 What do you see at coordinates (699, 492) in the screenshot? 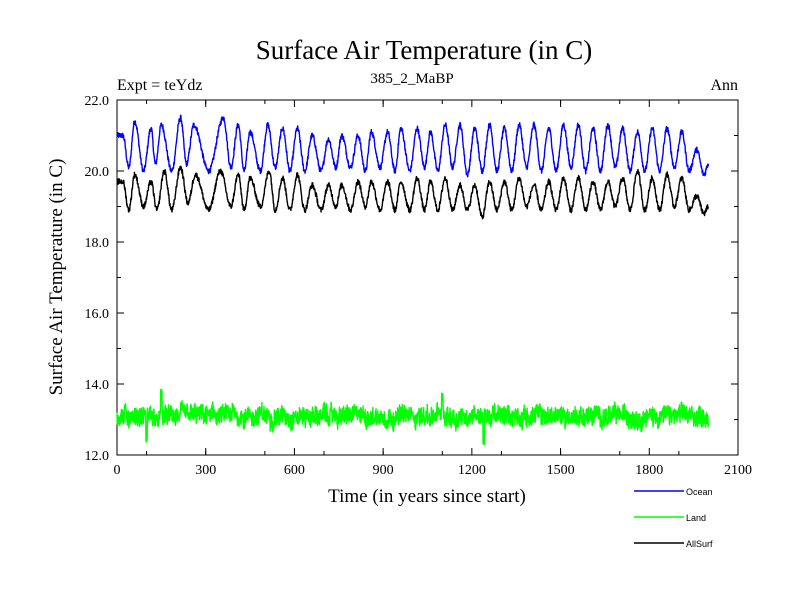
I see `legend-label-ocean: Ocean` at bounding box center [699, 492].